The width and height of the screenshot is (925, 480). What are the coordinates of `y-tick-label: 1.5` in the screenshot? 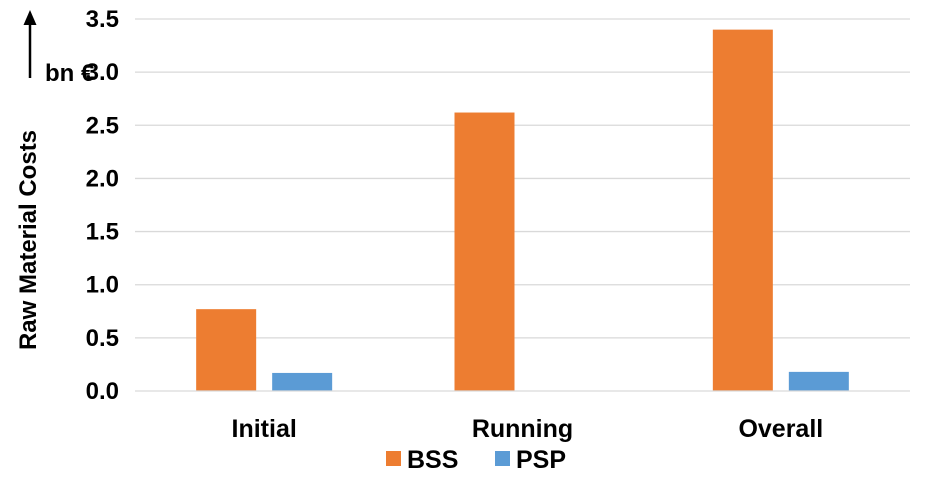 It's located at (102, 232).